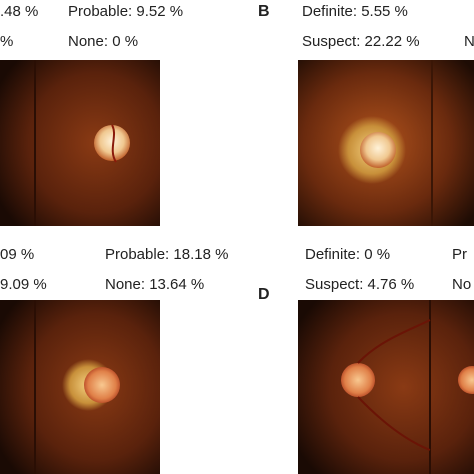 The width and height of the screenshot is (474, 474). I want to click on panel-label: D, so click(264, 294).